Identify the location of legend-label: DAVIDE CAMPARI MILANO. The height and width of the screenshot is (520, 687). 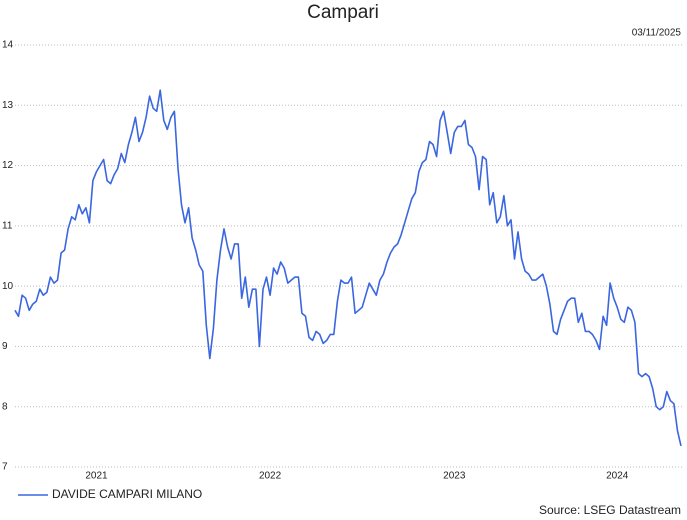
(127, 494).